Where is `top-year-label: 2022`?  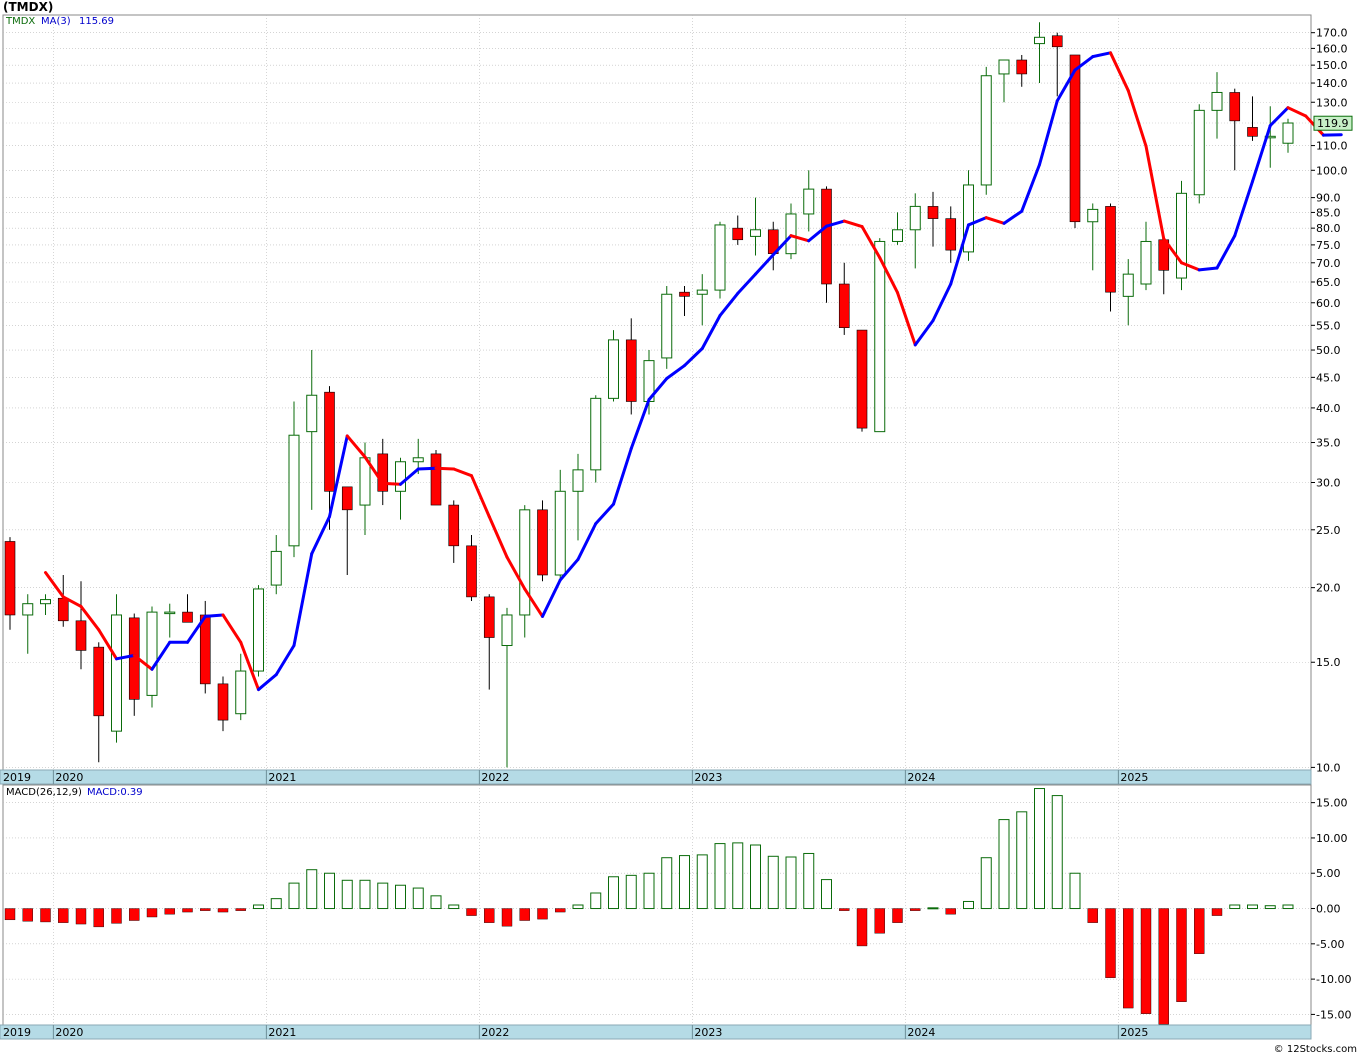
top-year-label: 2022 is located at coordinates (495, 777).